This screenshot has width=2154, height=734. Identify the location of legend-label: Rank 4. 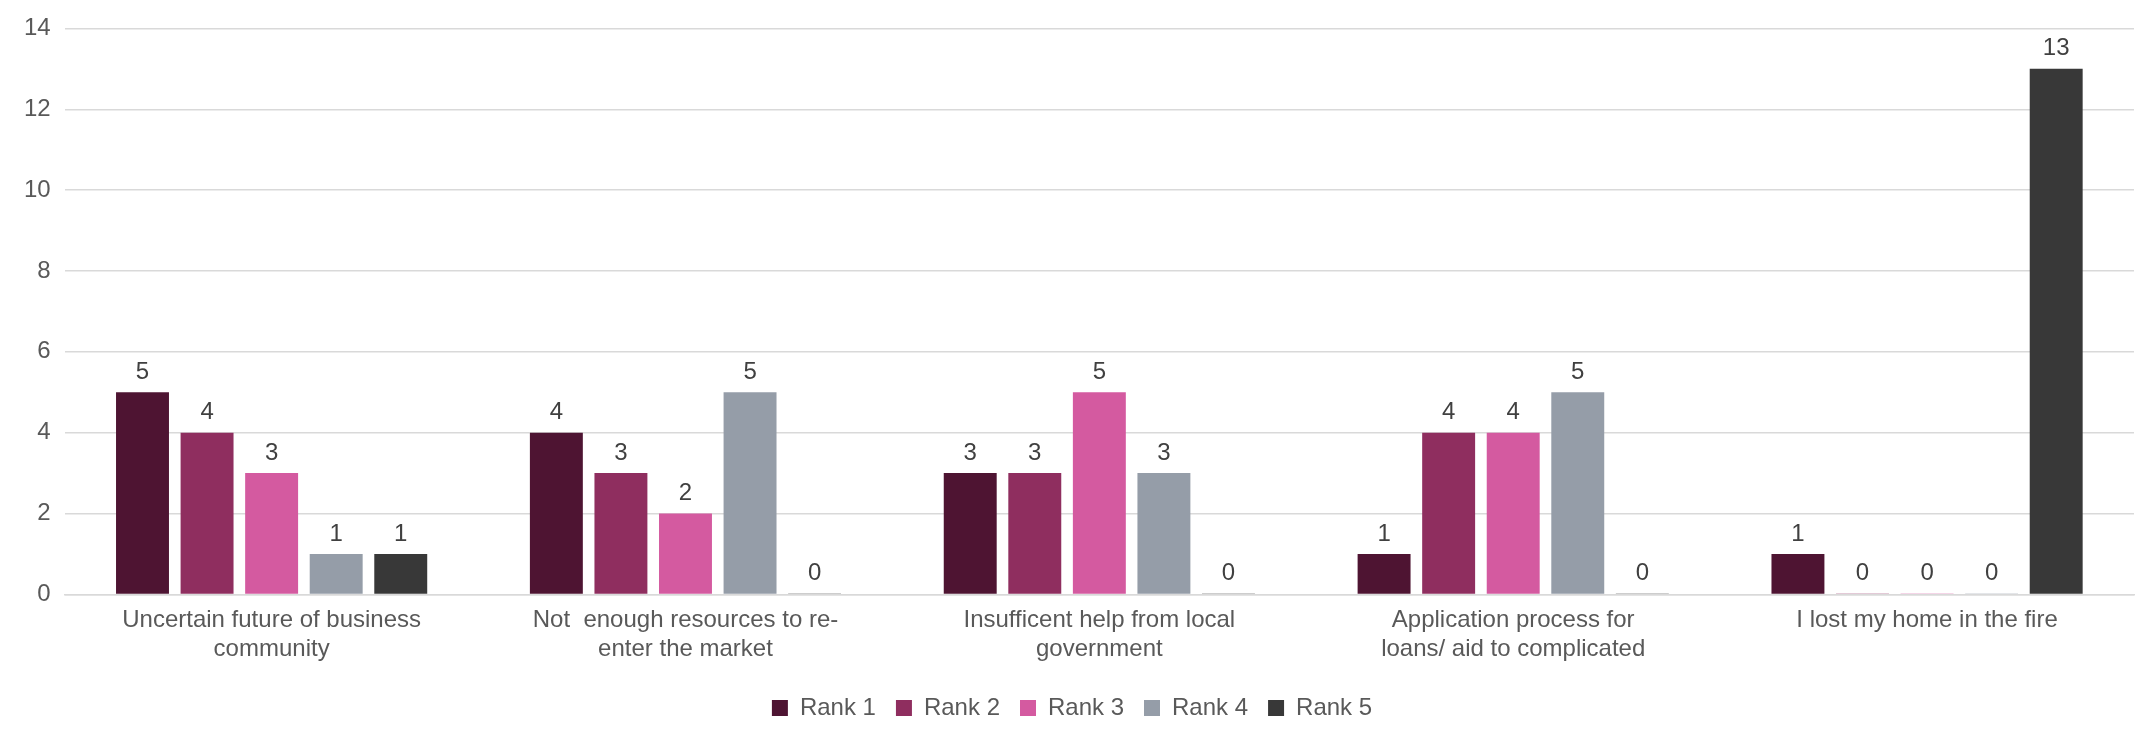
(1210, 706).